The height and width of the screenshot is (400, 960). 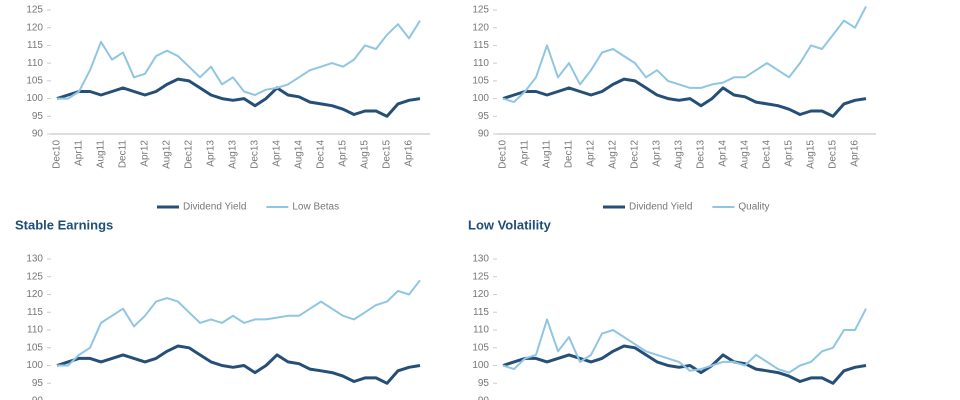 I want to click on legend-label: Low Betas, so click(x=315, y=207).